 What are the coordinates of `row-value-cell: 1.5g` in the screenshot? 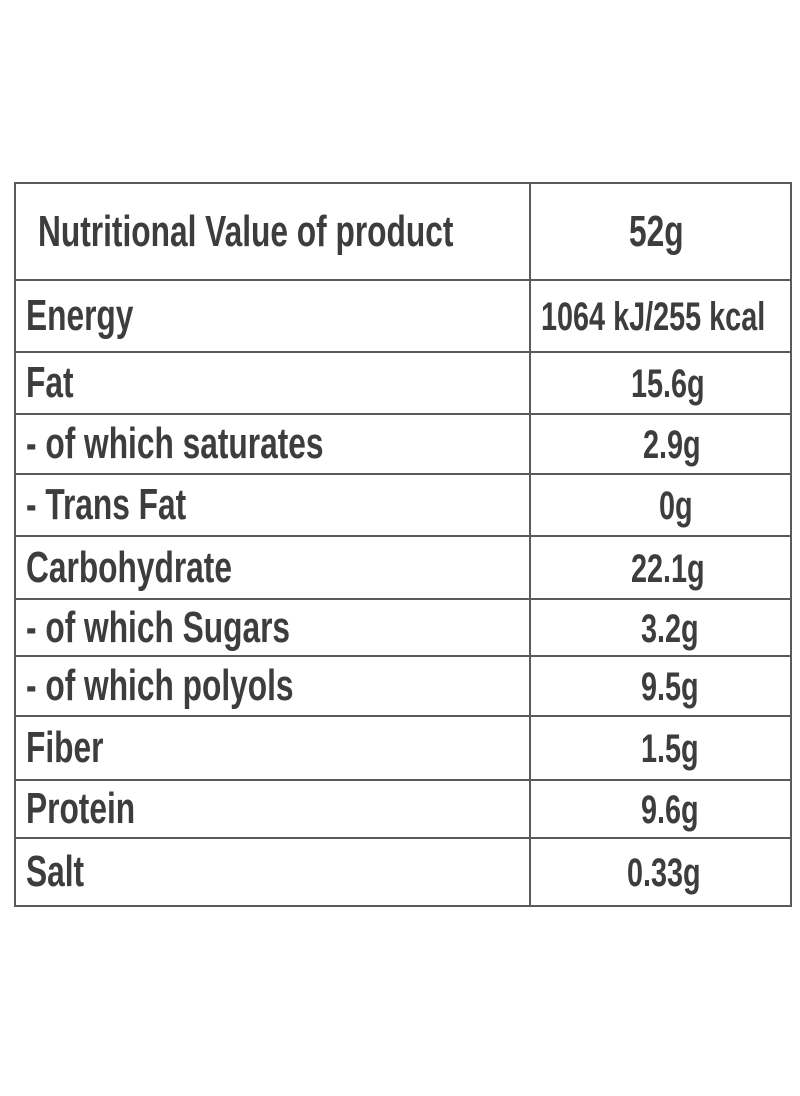 It's located at (660, 748).